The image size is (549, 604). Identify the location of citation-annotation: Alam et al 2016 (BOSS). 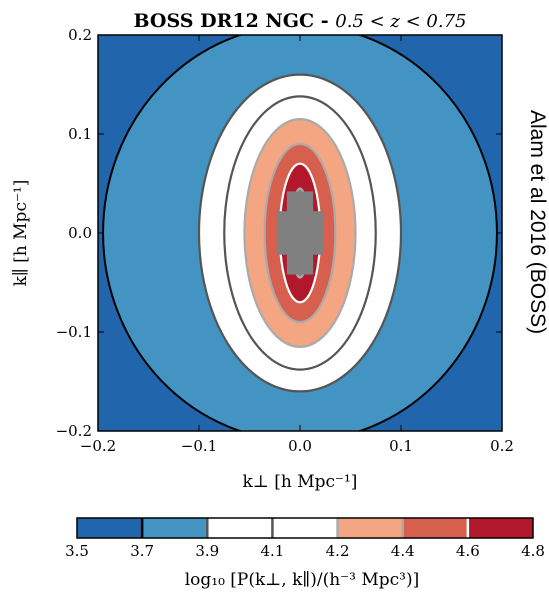
(537, 222).